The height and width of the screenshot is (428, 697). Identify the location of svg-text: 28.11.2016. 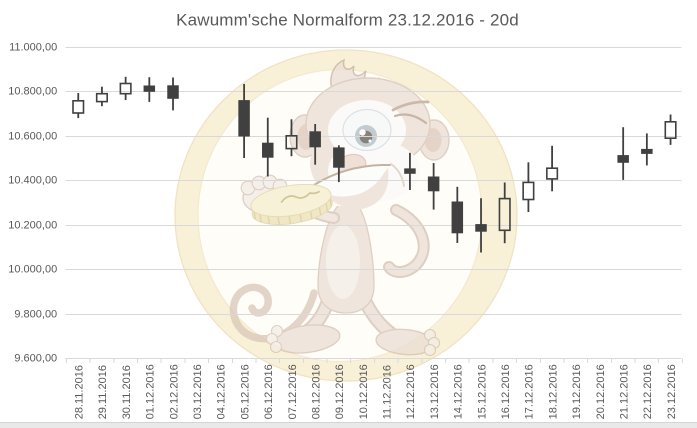
(80, 392).